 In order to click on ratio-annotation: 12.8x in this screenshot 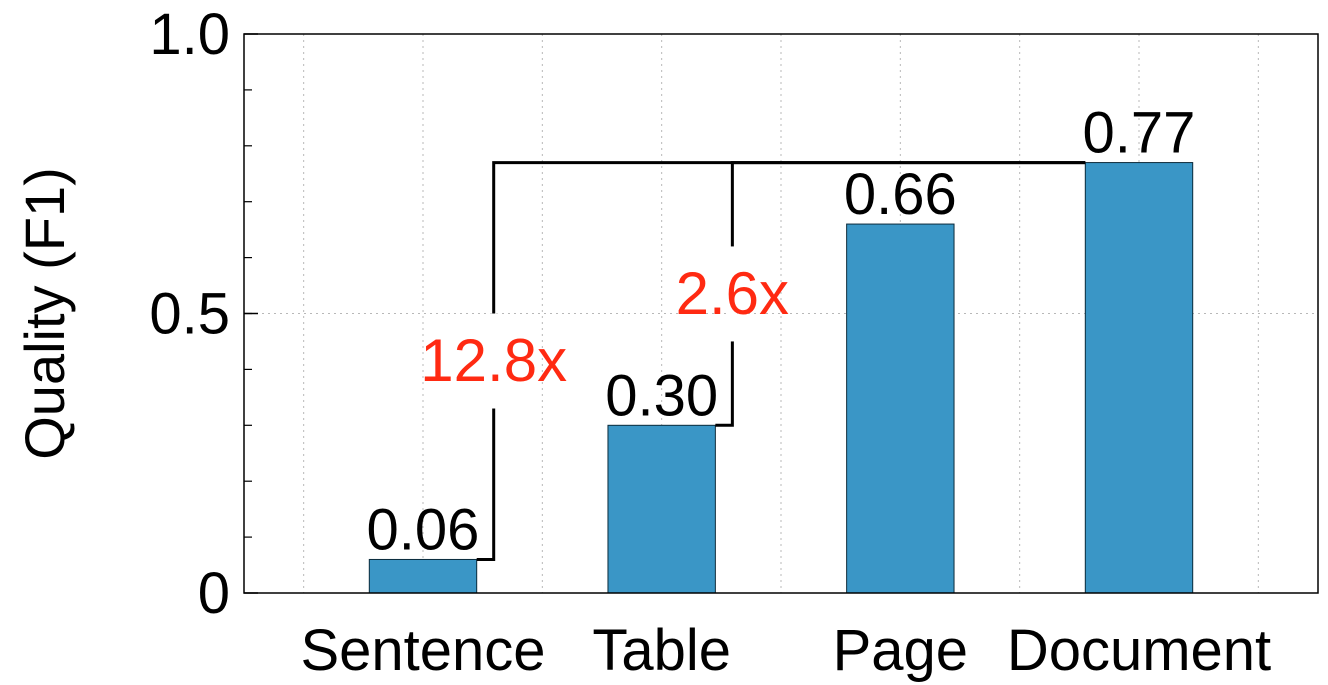, I will do `click(493, 360)`.